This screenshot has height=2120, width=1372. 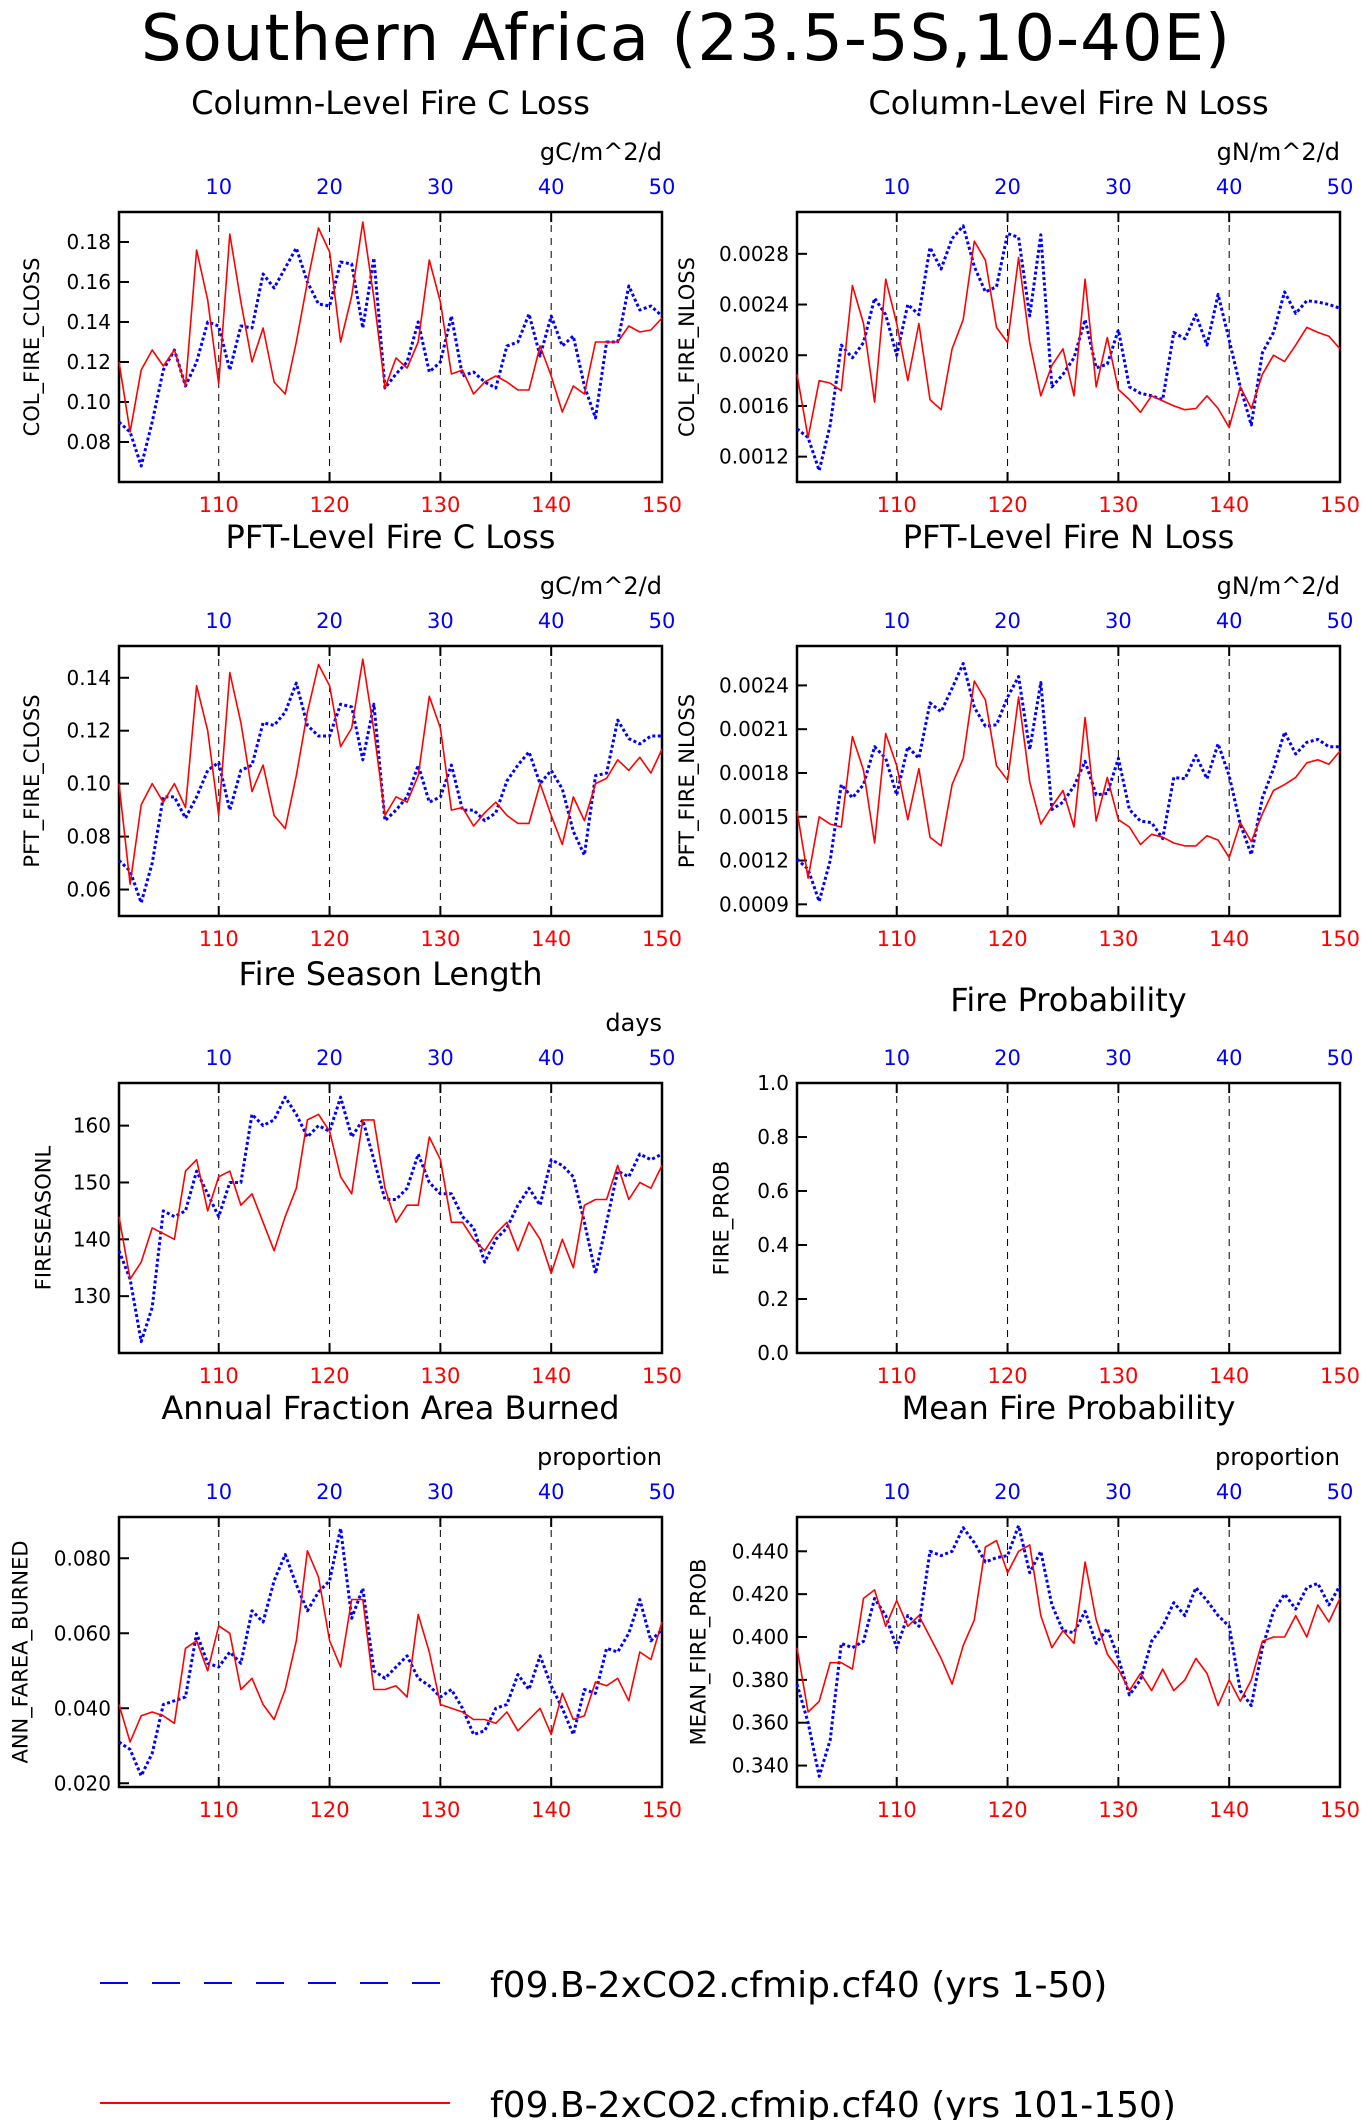 What do you see at coordinates (391, 537) in the screenshot?
I see `chart-title: PFT-Level Fire C Loss` at bounding box center [391, 537].